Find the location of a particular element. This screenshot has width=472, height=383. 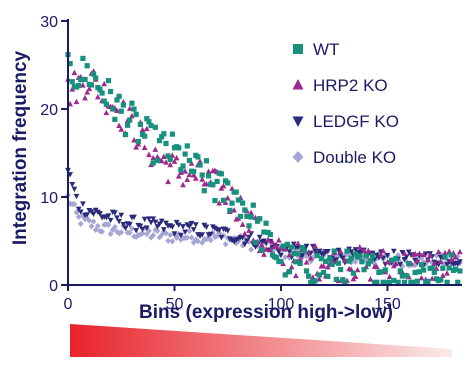

legend-label: HRP2 KO is located at coordinates (350, 85).